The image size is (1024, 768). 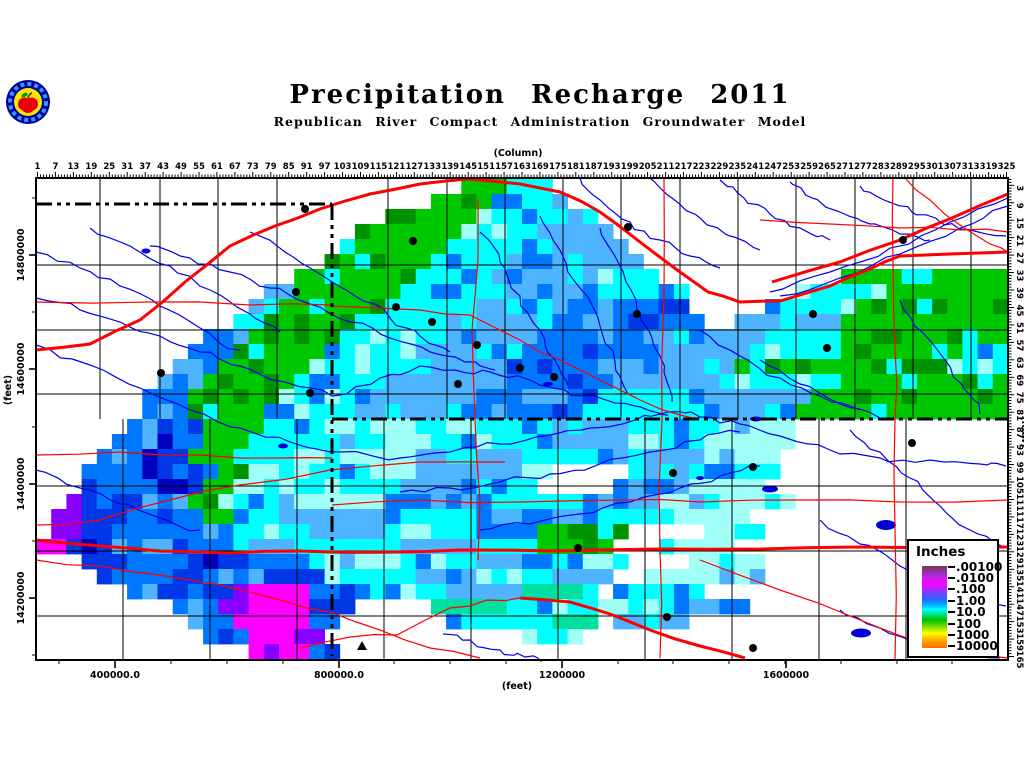 What do you see at coordinates (562, 675) in the screenshot?
I see `axis-tick-label: 1200000` at bounding box center [562, 675].